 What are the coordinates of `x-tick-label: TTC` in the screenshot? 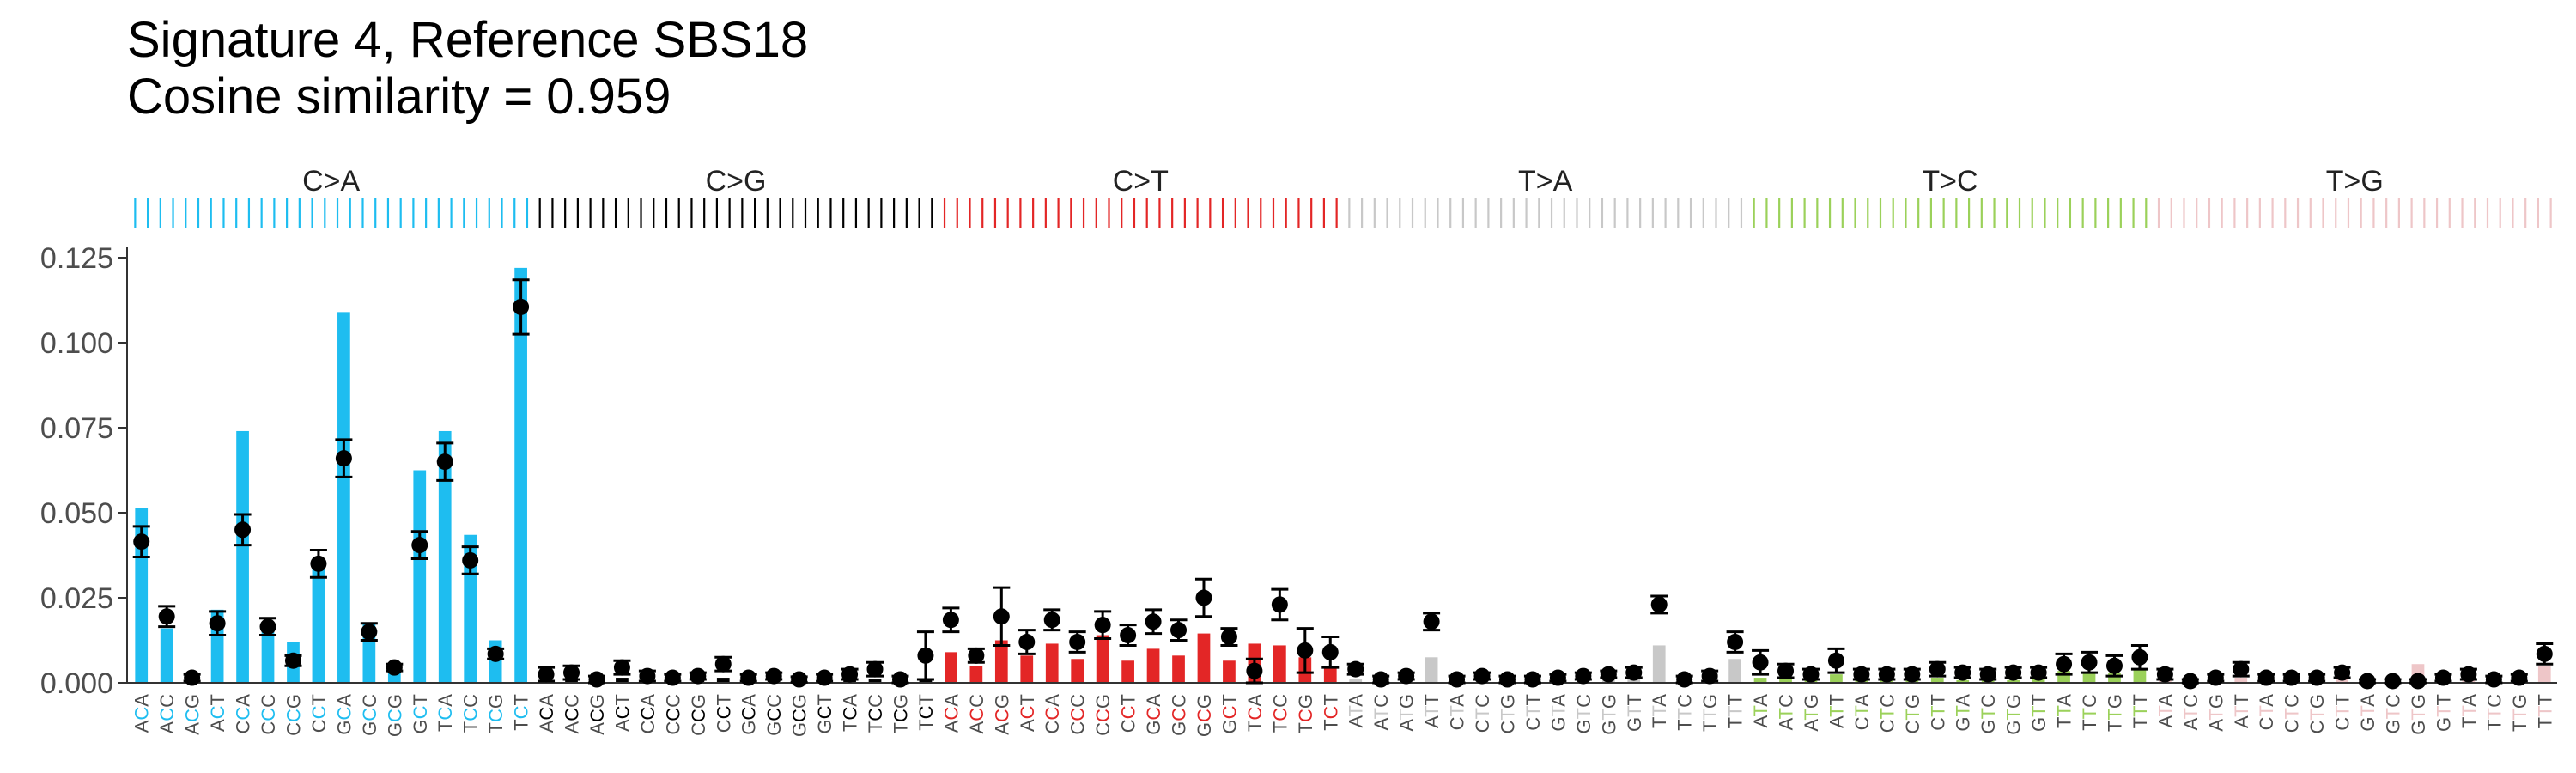 It's located at (2494, 712).